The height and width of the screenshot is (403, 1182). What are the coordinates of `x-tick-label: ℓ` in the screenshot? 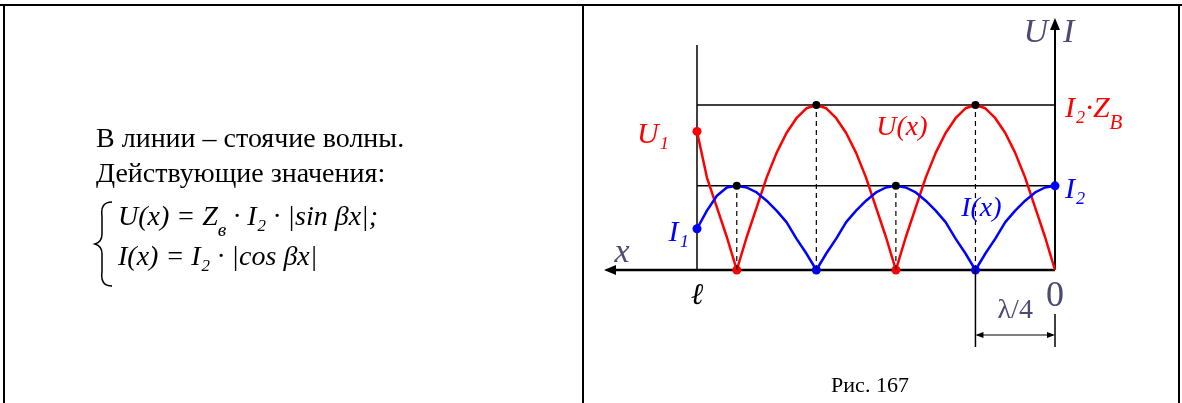 It's located at (697, 293).